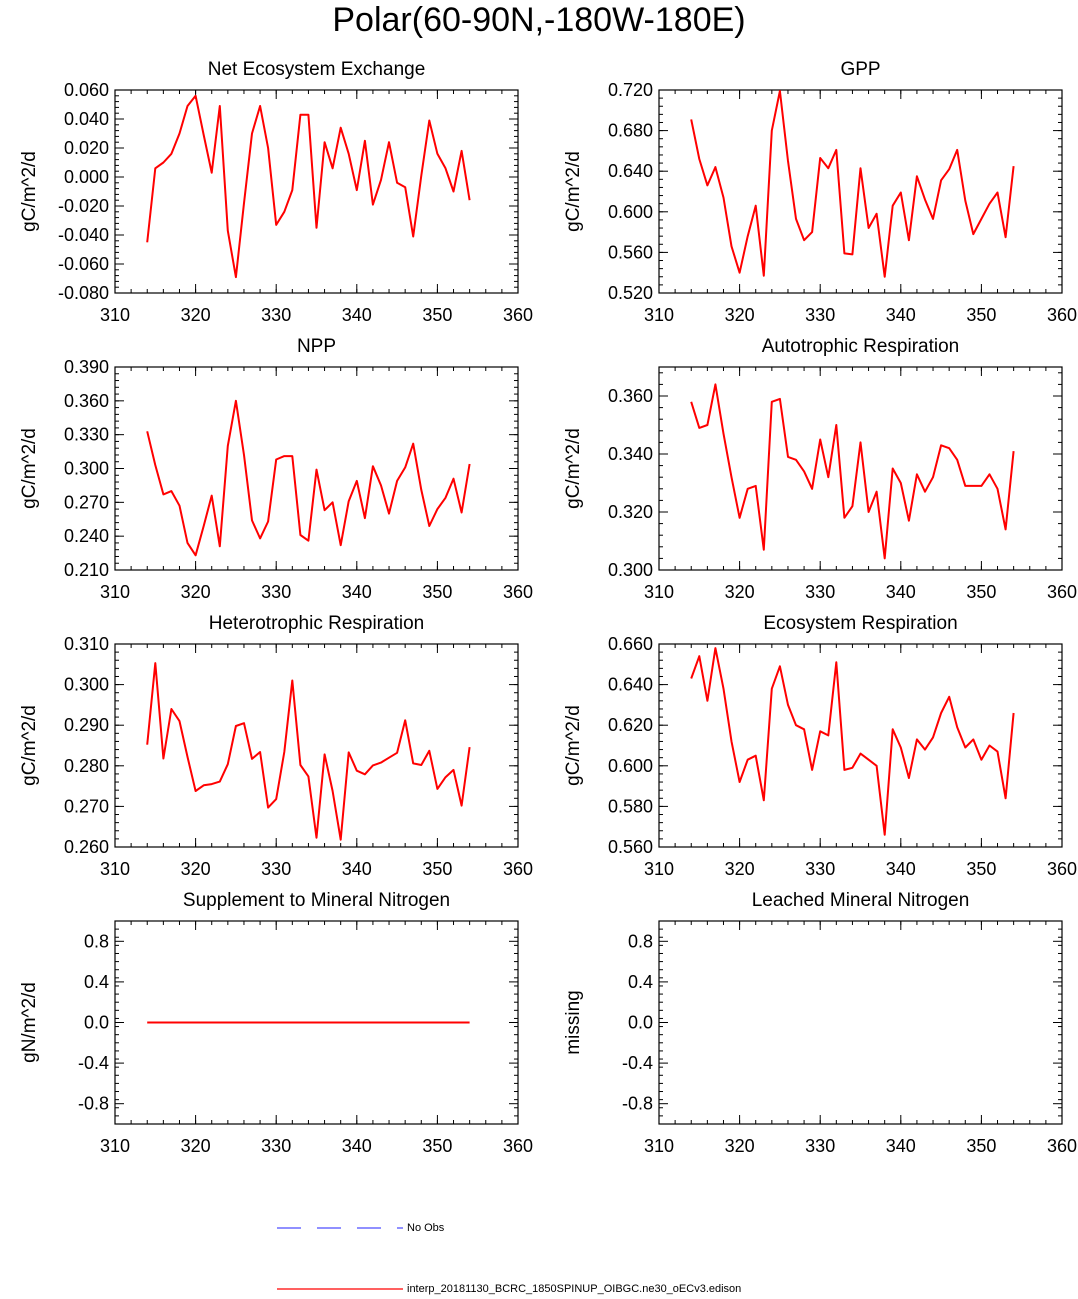 The width and height of the screenshot is (1078, 1299). I want to click on chart-title: Heterotrophic Respiration, so click(316, 623).